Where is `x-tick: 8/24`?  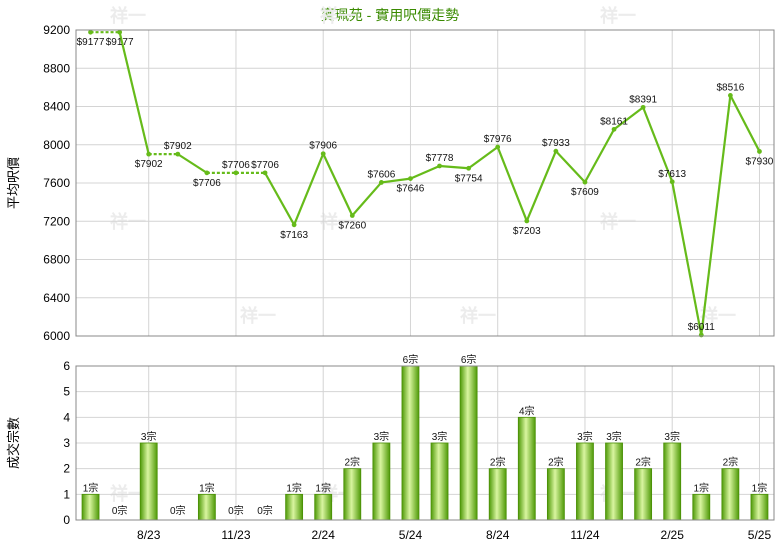
x-tick: 8/24 is located at coordinates (498, 535).